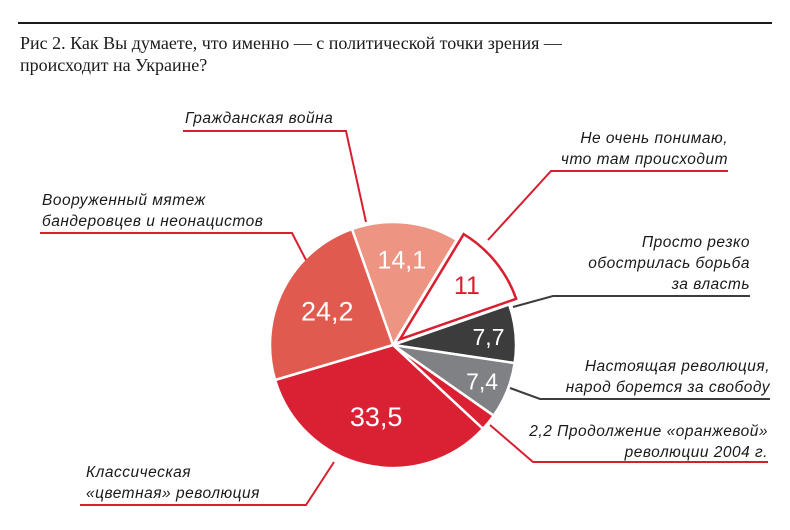 The image size is (790, 530). What do you see at coordinates (467, 286) in the screenshot?
I see `slice-value-label: 11` at bounding box center [467, 286].